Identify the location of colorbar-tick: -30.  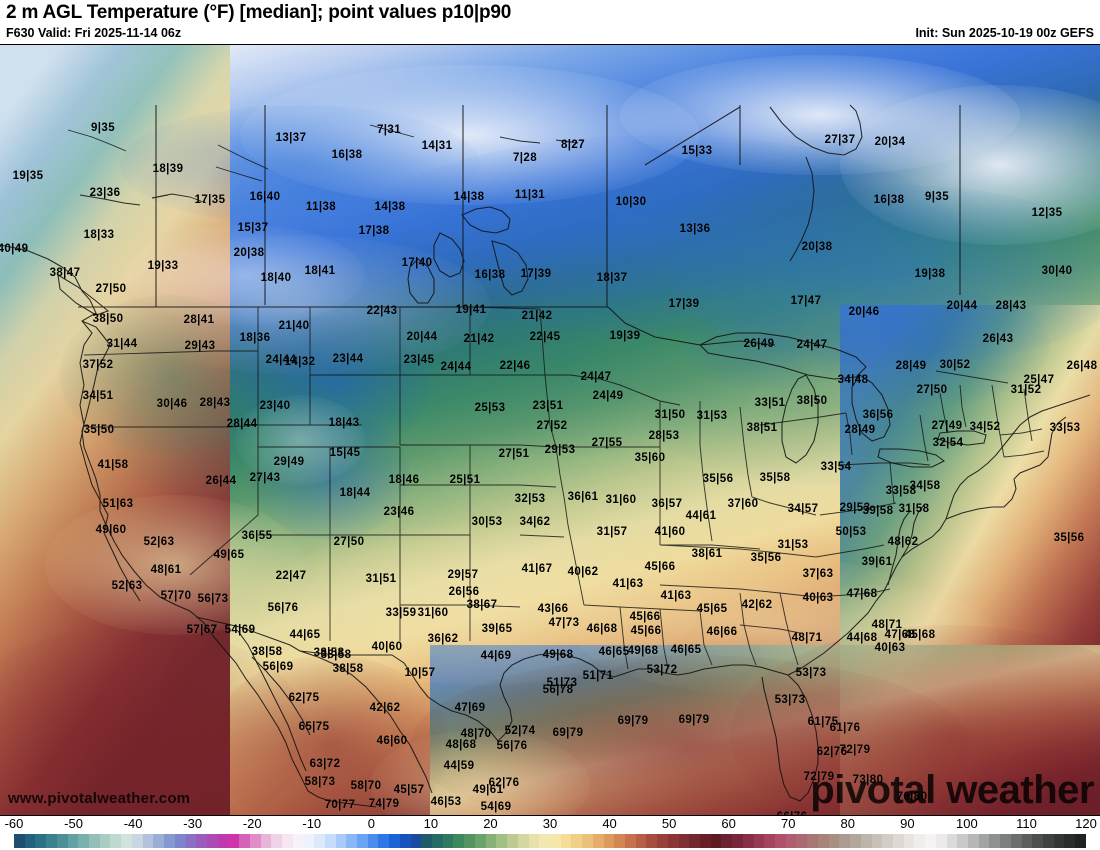
(193, 823).